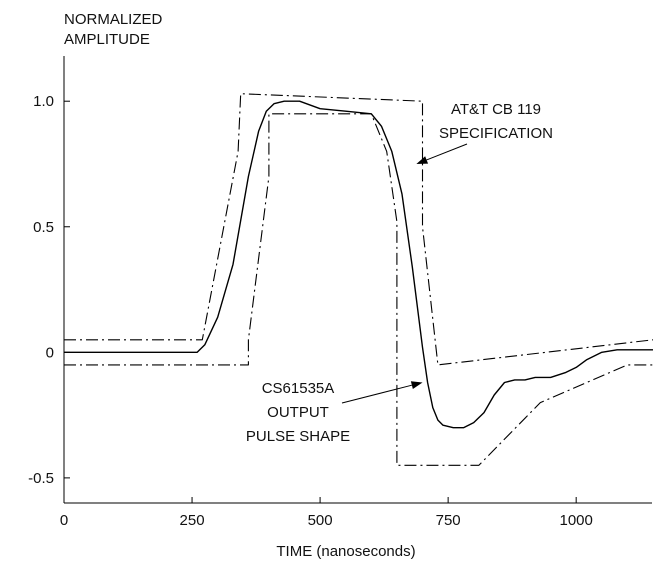 This screenshot has height=562, width=653. Describe the element at coordinates (43, 101) in the screenshot. I see `y-tick-label: 1.0` at that location.